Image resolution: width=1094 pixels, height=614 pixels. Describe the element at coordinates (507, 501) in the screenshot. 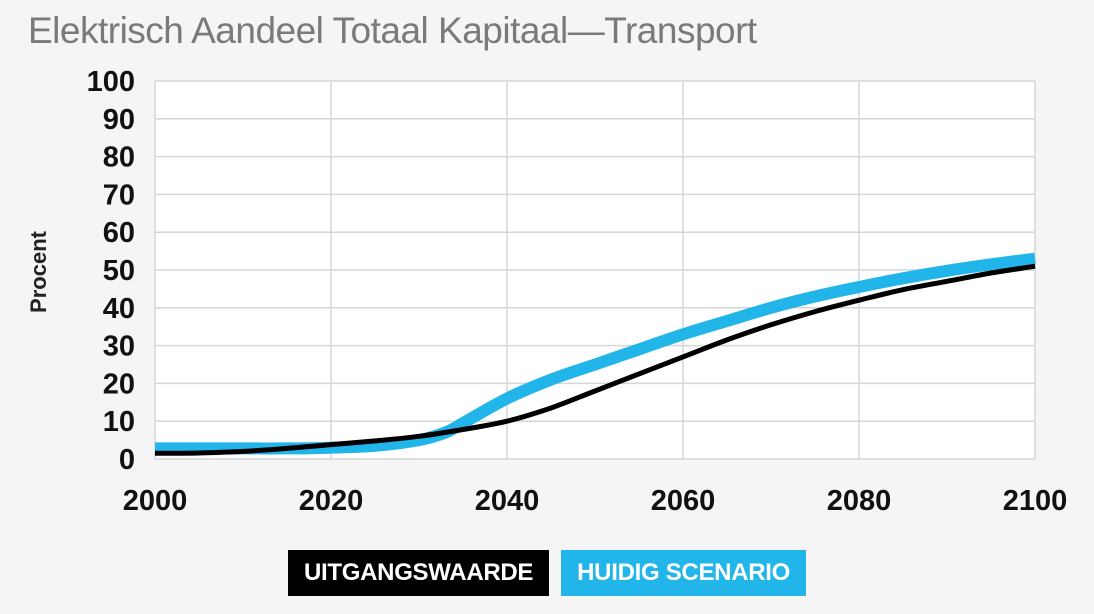

I see `x-tick-label: 2040` at that location.